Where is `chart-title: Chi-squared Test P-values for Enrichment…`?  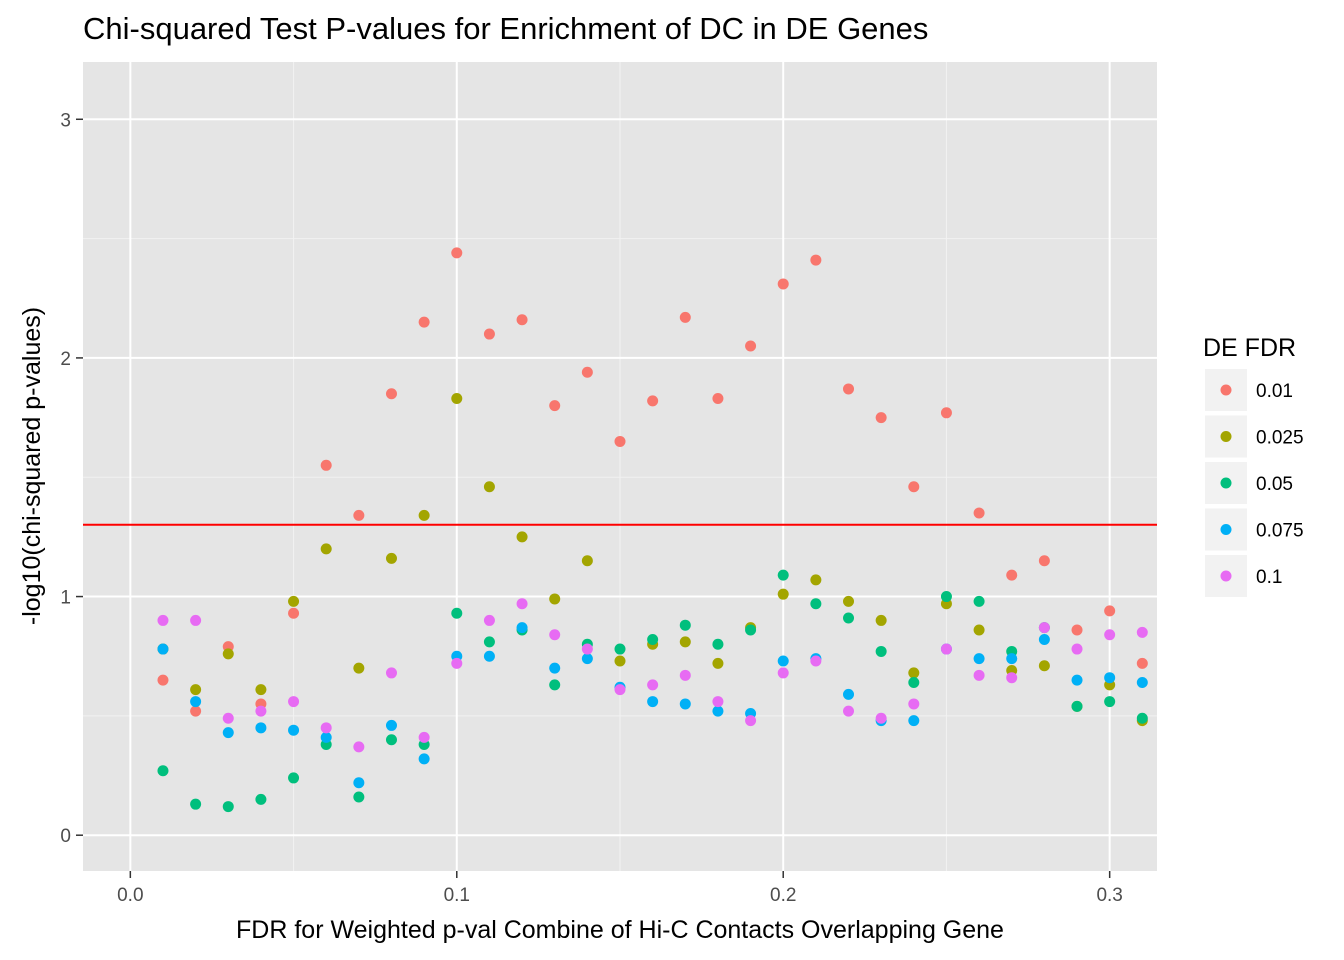 chart-title: Chi-squared Test P-values for Enrichment… is located at coordinates (505, 28).